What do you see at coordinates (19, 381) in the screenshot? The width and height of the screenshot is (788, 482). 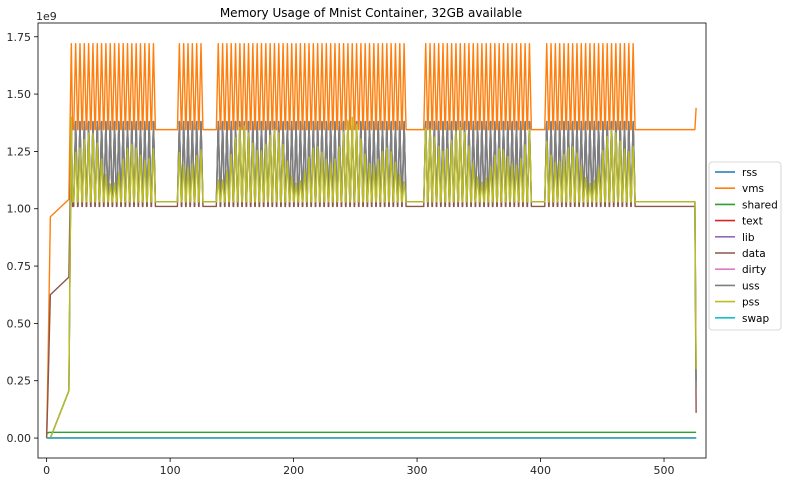 I see `y-tick-label: 0.25` at bounding box center [19, 381].